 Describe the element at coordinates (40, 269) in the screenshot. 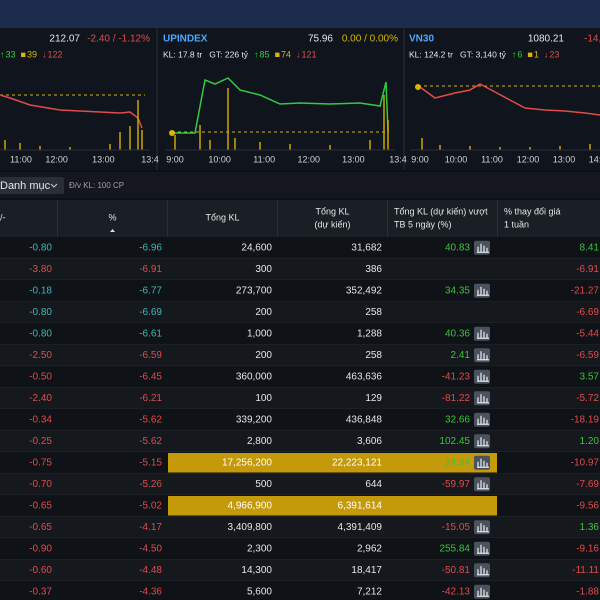

I see `cell: -3.80` at that location.